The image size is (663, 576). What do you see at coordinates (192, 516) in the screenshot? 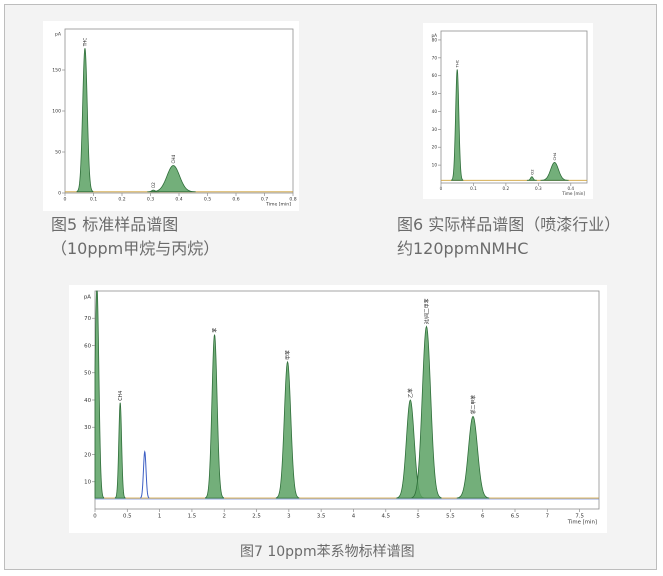
I see `x-tick-label: 1.5` at bounding box center [192, 516].